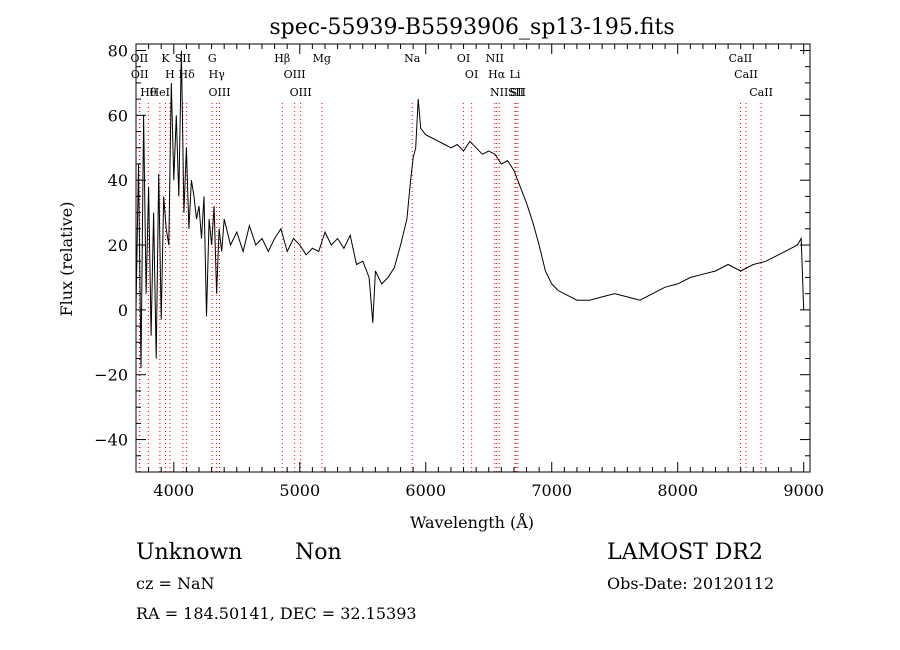 The width and height of the screenshot is (900, 650). I want to click on survey-label: LAMOST DR2, so click(685, 552).